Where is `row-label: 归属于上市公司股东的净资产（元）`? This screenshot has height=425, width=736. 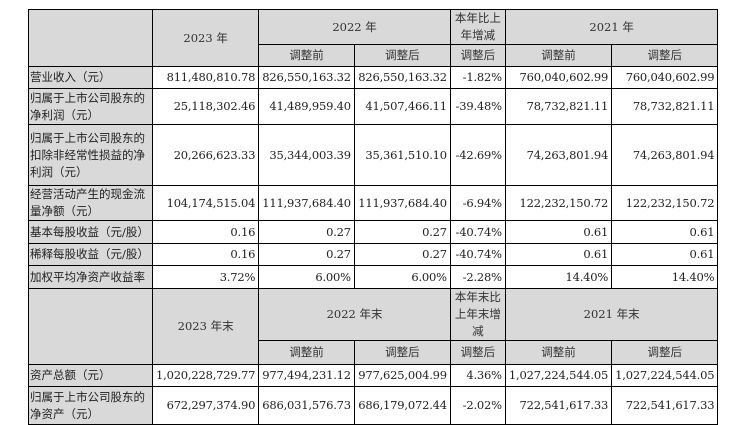
row-label: 归属于上市公司股东的净资产（元） is located at coordinates (90, 405).